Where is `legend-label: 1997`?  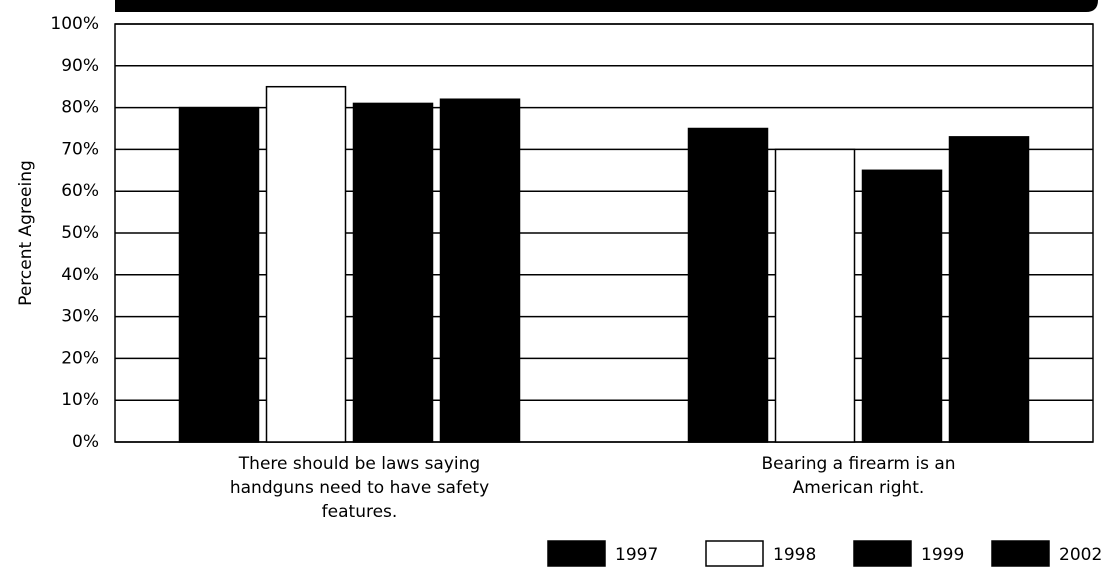 legend-label: 1997 is located at coordinates (636, 555).